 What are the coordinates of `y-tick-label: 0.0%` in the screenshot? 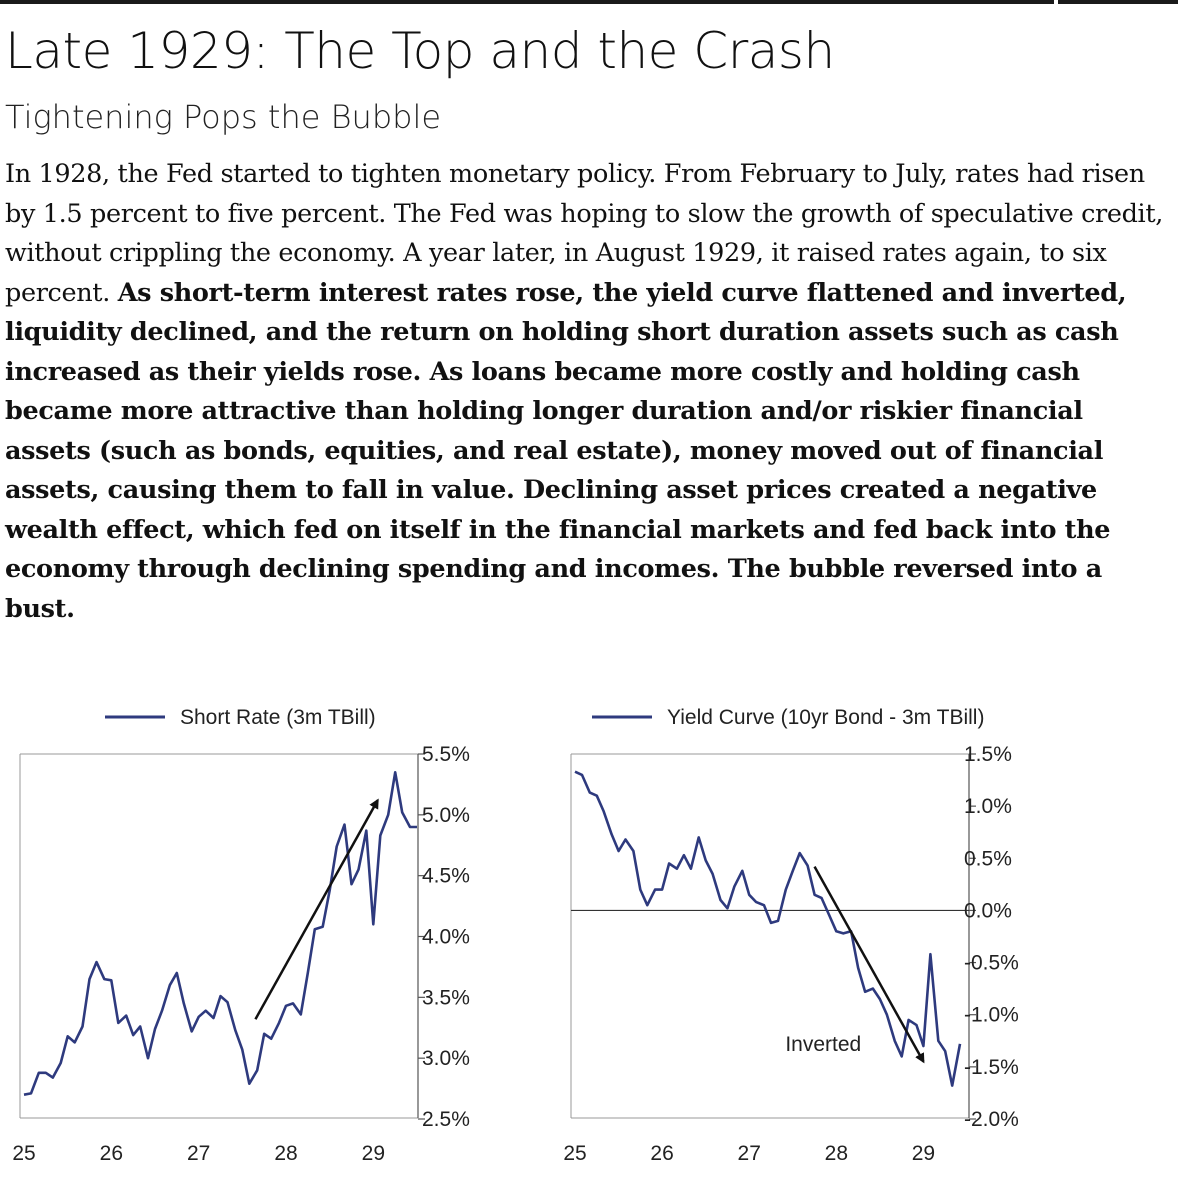 It's located at (988, 910).